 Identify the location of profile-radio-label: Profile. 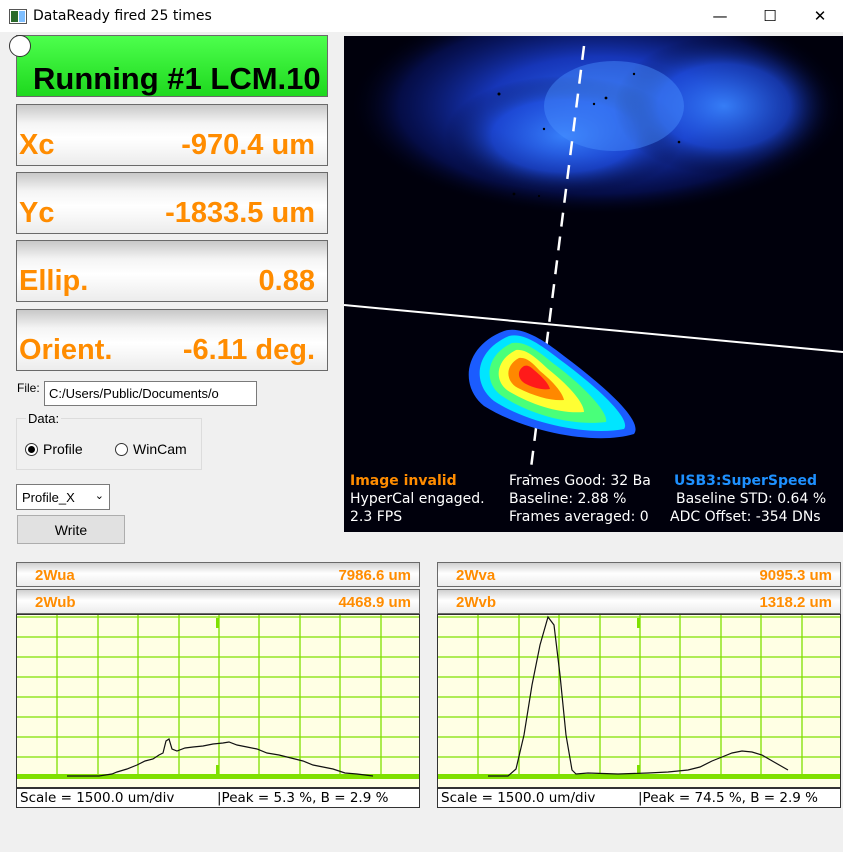
(63, 449).